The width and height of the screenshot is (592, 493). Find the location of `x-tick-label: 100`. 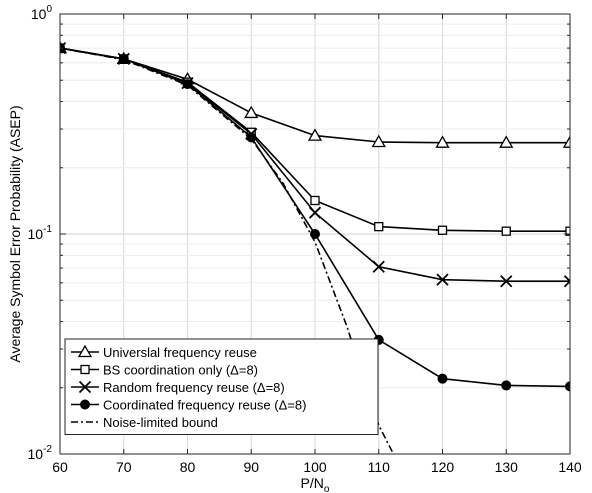

x-tick-label: 100 is located at coordinates (315, 467).